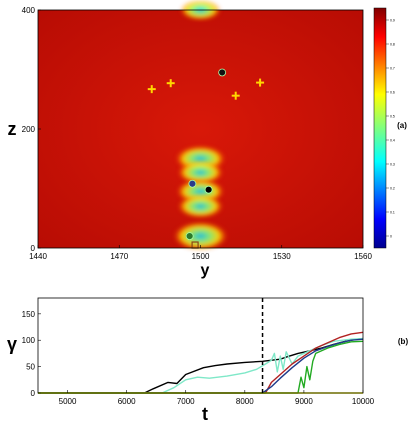  I want to click on colorbar-tick-label: 0.8, so click(392, 45).